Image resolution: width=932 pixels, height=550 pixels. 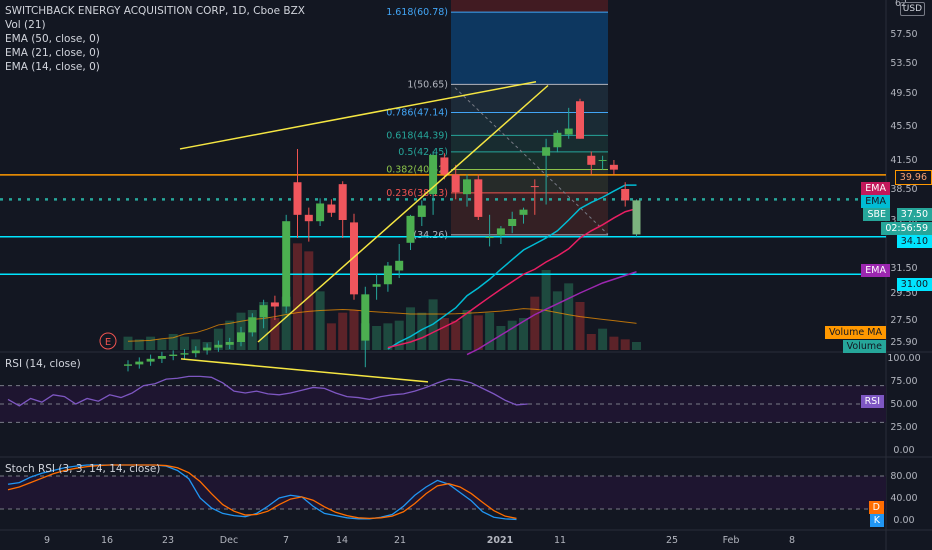 What do you see at coordinates (903, 381) in the screenshot?
I see `rsi-axis-tick: 75.00` at bounding box center [903, 381].